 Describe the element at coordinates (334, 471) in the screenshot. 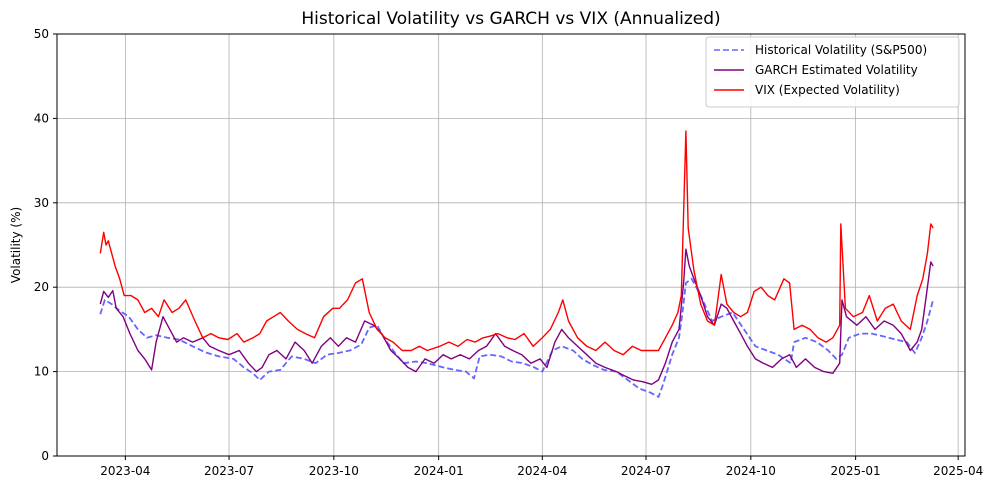

I see `x-tick-label: 2023-10` at that location.